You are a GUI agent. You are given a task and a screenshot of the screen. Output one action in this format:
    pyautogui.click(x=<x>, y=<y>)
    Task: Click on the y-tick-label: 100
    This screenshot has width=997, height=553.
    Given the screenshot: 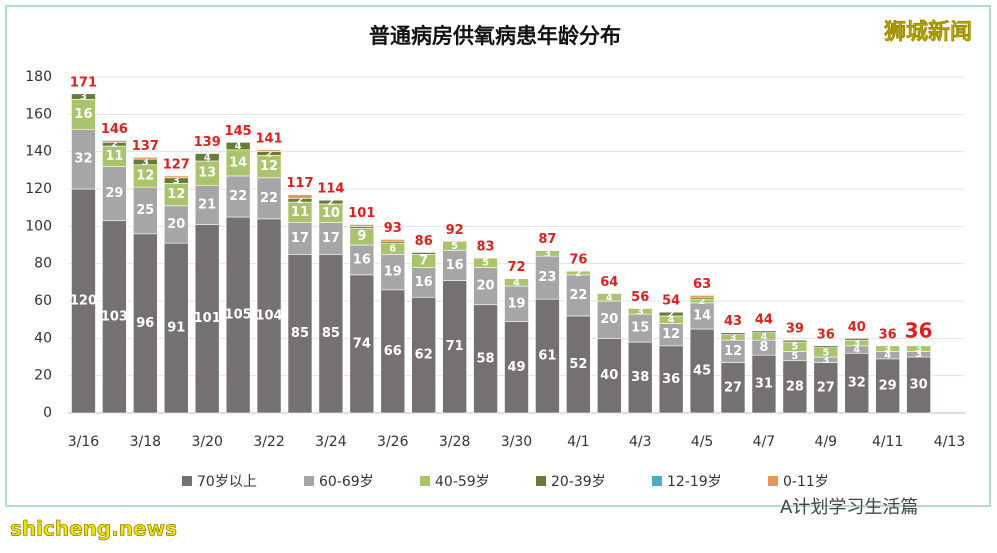 What is the action you would take?
    pyautogui.click(x=38, y=226)
    